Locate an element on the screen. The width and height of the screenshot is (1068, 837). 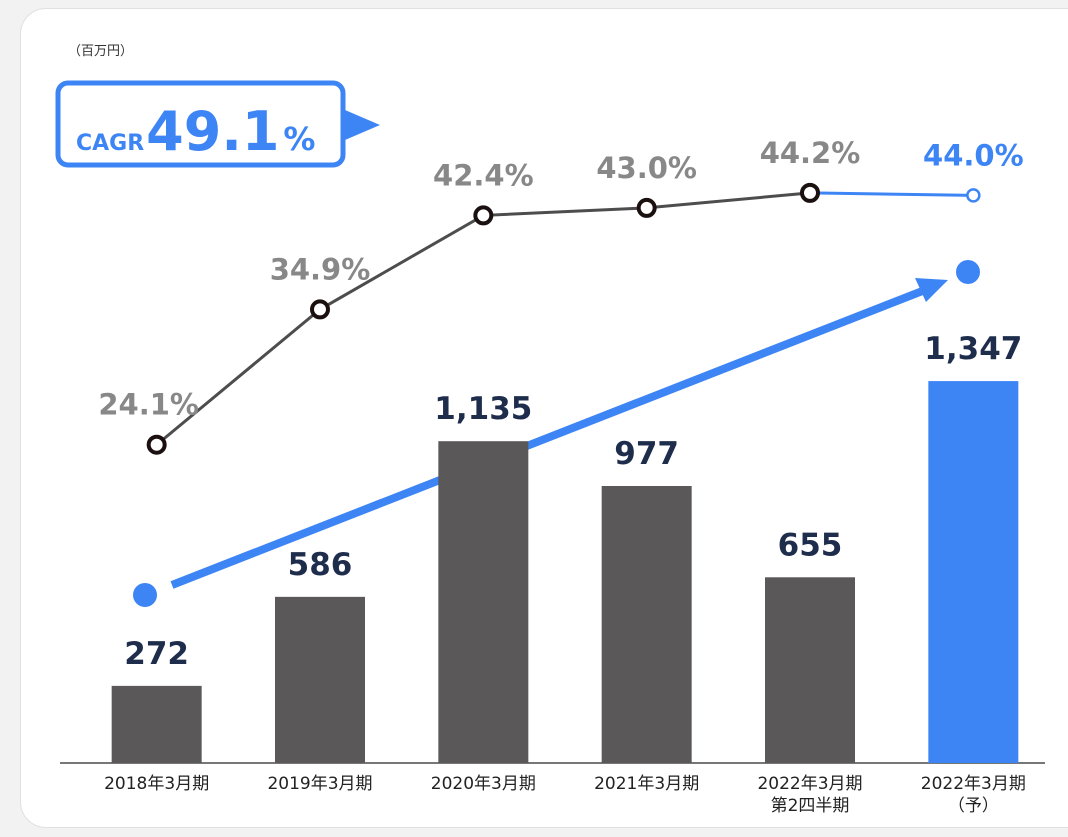
cagr-value: 49.1 is located at coordinates (212, 131).